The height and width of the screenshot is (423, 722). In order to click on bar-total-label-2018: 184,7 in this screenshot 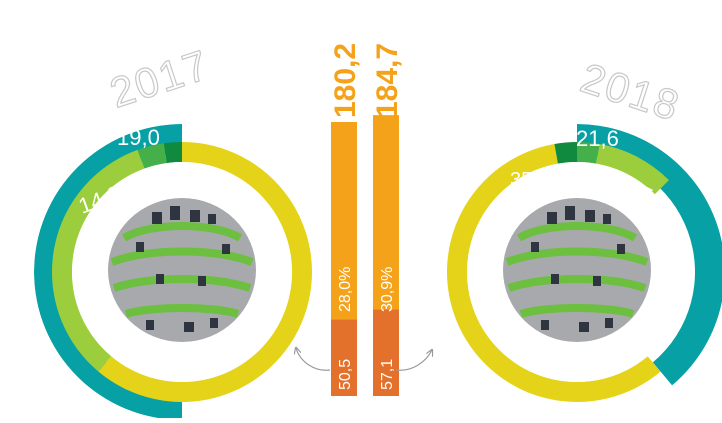, I will do `click(387, 80)`.